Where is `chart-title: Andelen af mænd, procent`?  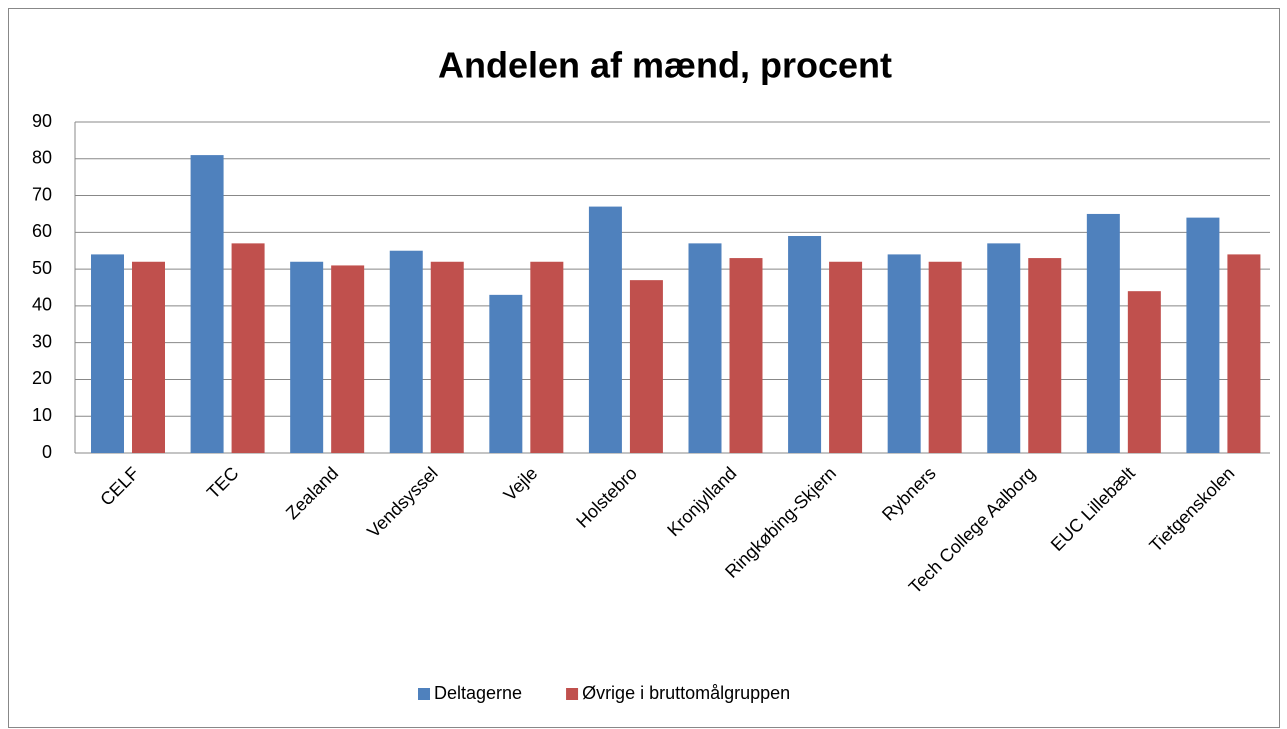 chart-title: Andelen af mænd, procent is located at coordinates (665, 65).